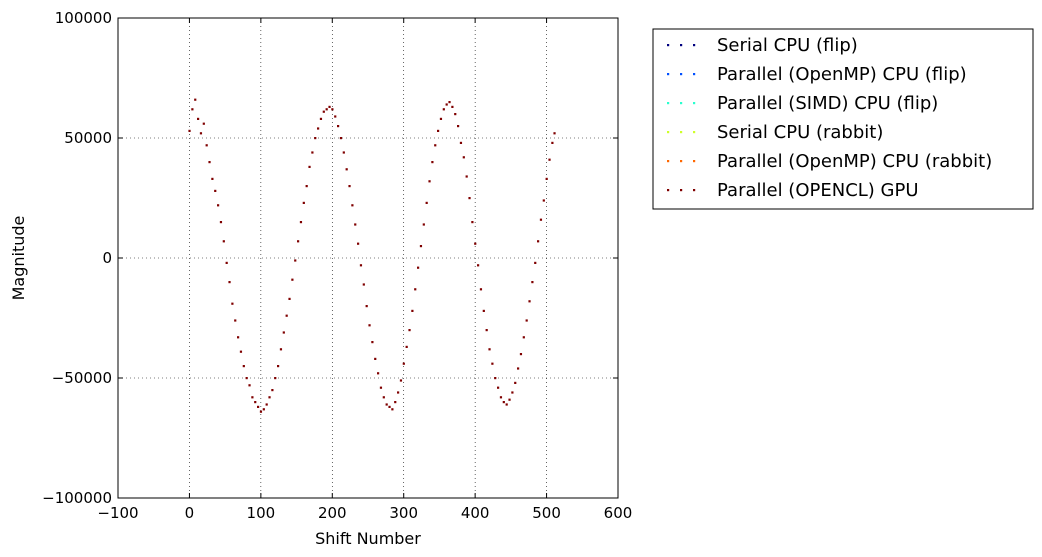 The width and height of the screenshot is (1042, 557). I want to click on legend-label: Parallel (OpenMP) CPU (flip), so click(842, 74).